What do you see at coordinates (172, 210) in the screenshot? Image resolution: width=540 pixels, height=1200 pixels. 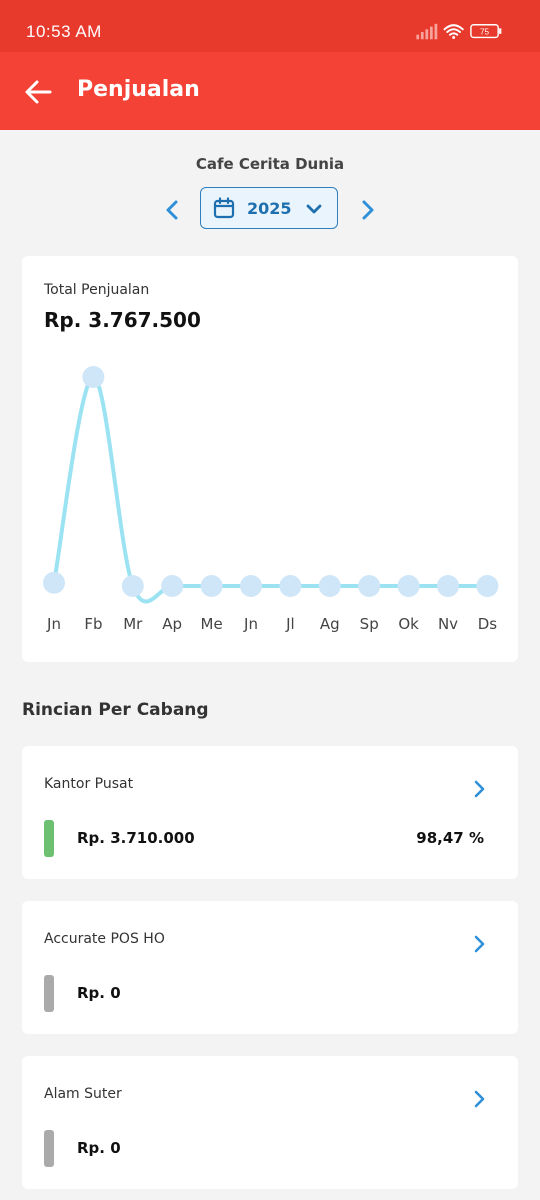 I see `prev-year-chevron-left-icon` at bounding box center [172, 210].